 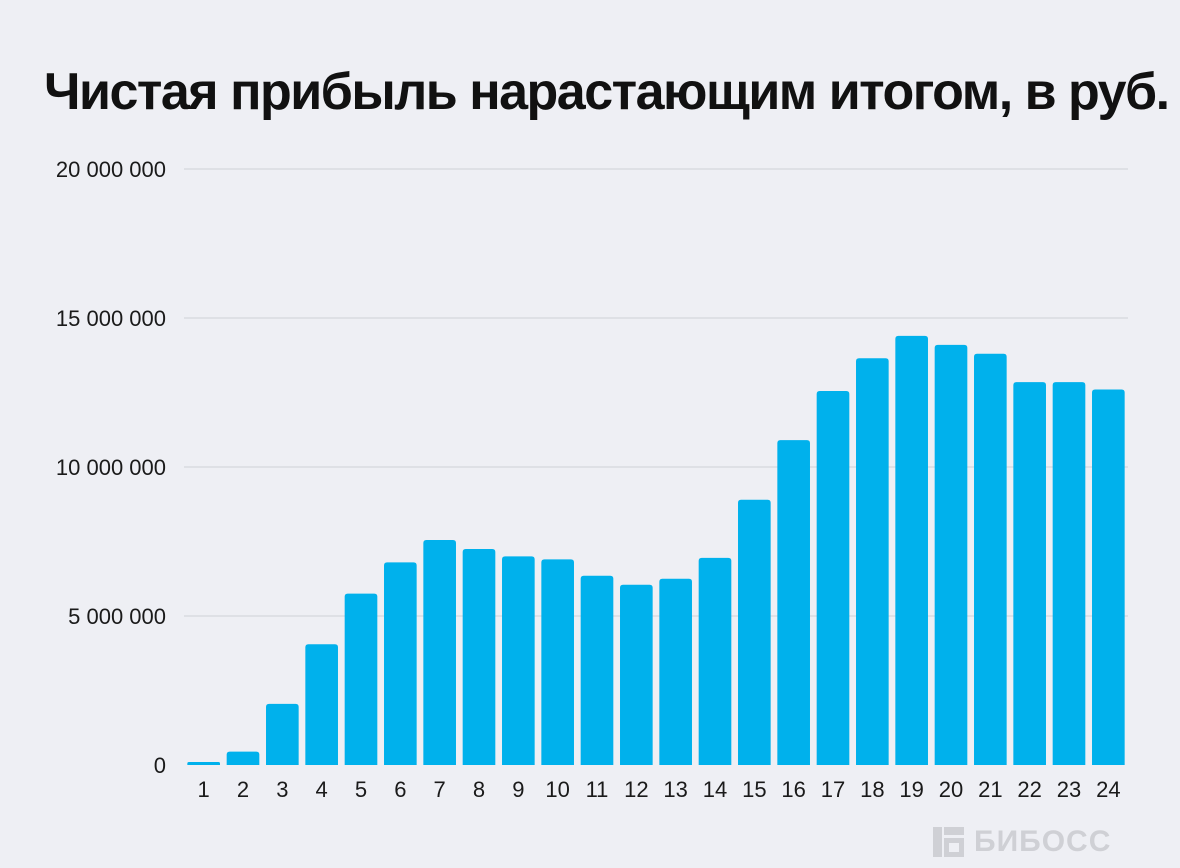 What do you see at coordinates (440, 789) in the screenshot?
I see `x-tick-label: 7` at bounding box center [440, 789].